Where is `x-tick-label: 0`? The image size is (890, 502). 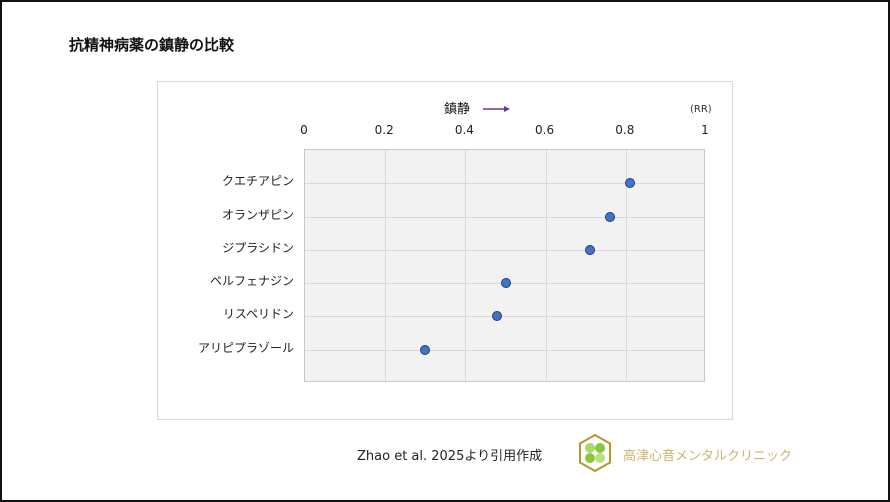 x-tick-label: 0 is located at coordinates (304, 130).